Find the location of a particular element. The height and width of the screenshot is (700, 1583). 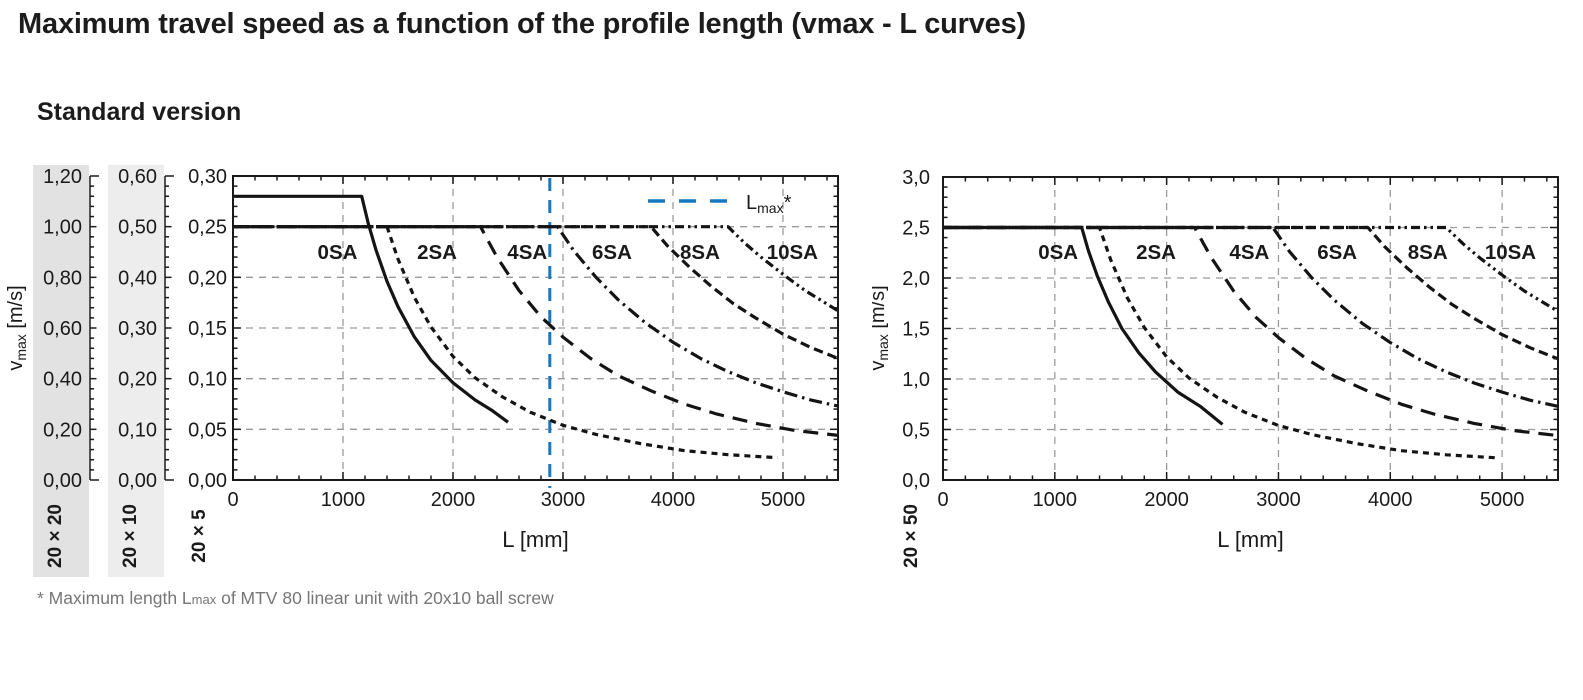

ytick-label-20 × 50: 2,0 is located at coordinates (916, 279).